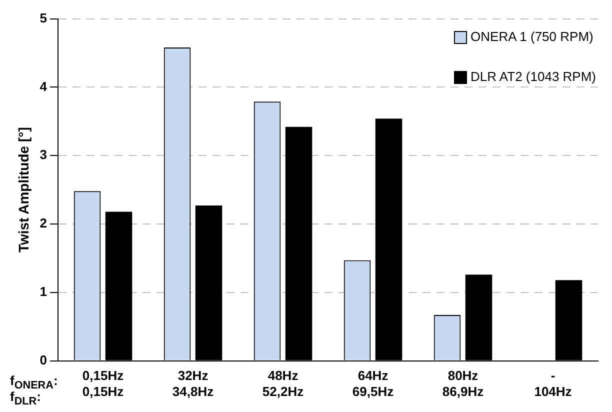  I want to click on y-tick-label: 3, so click(44, 154).